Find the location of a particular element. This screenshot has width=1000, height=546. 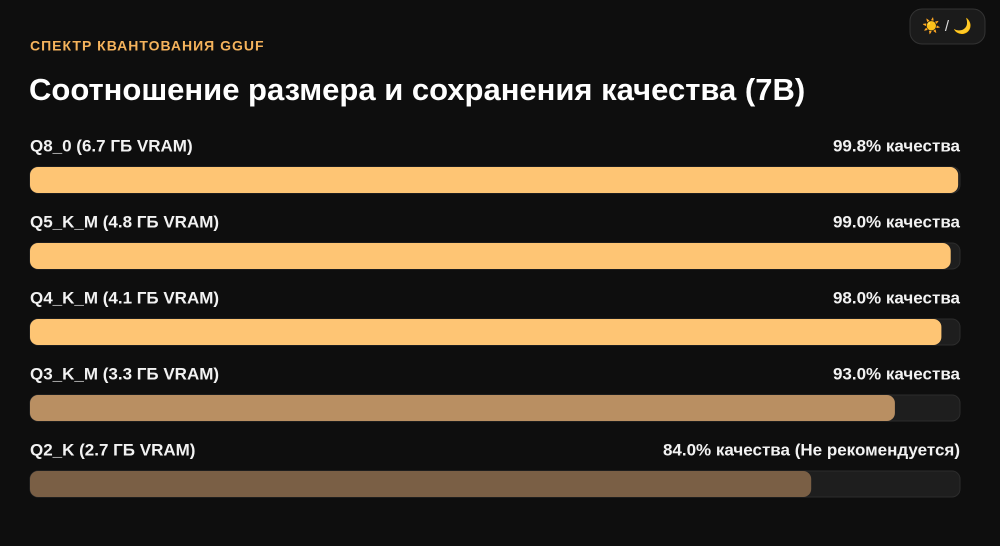

chart-subtitle: СПЕКТР КВАНТОВАНИЯ GGUF is located at coordinates (147, 46).